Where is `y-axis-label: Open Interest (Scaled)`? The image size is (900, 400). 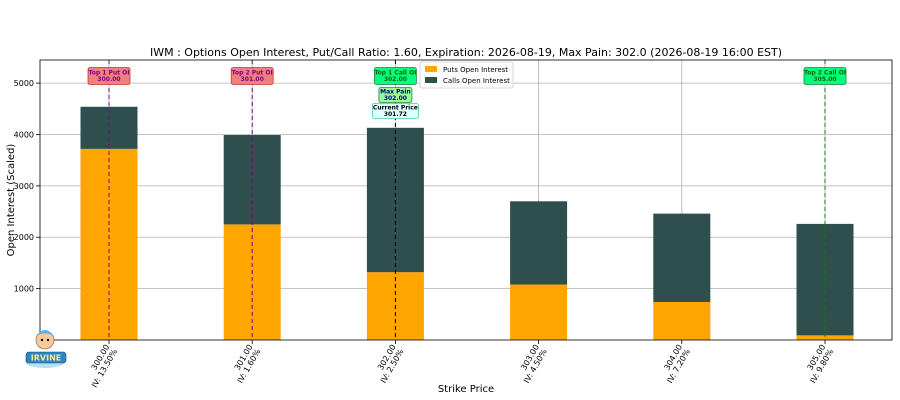
y-axis-label: Open Interest (Scaled) is located at coordinates (11, 200).